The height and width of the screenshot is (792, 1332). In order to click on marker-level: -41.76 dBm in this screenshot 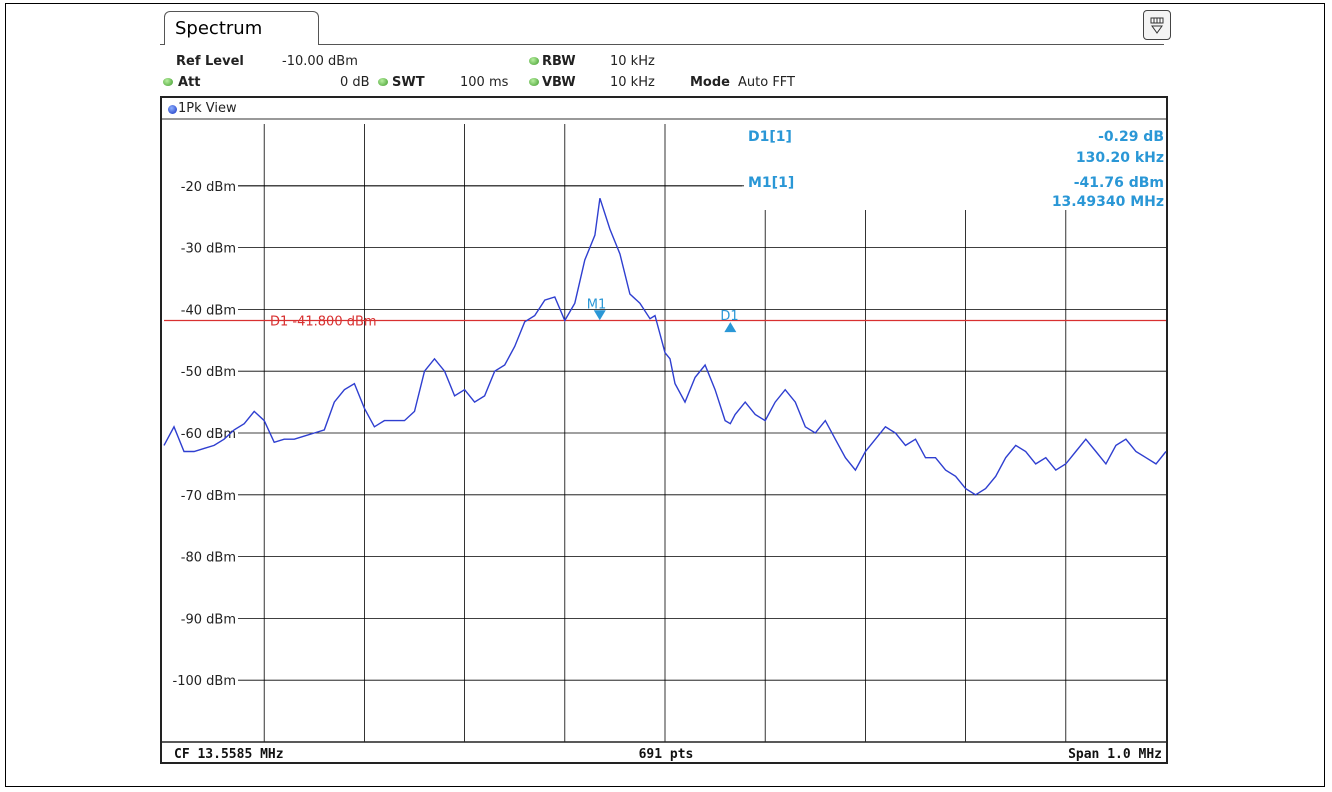, I will do `click(1119, 183)`.